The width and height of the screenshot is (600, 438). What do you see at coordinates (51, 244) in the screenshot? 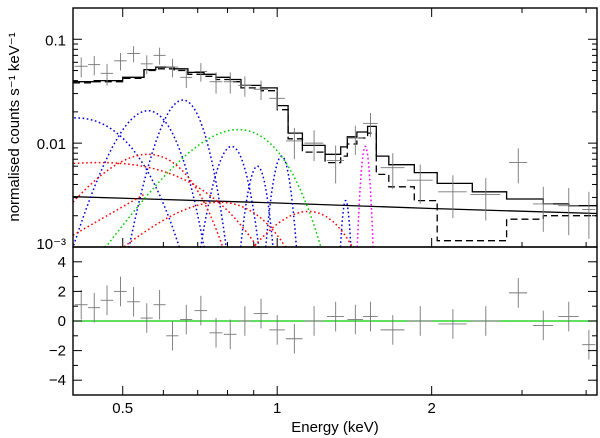
I see `spectrum-y-tick-label-2: 10⁻³` at bounding box center [51, 244].